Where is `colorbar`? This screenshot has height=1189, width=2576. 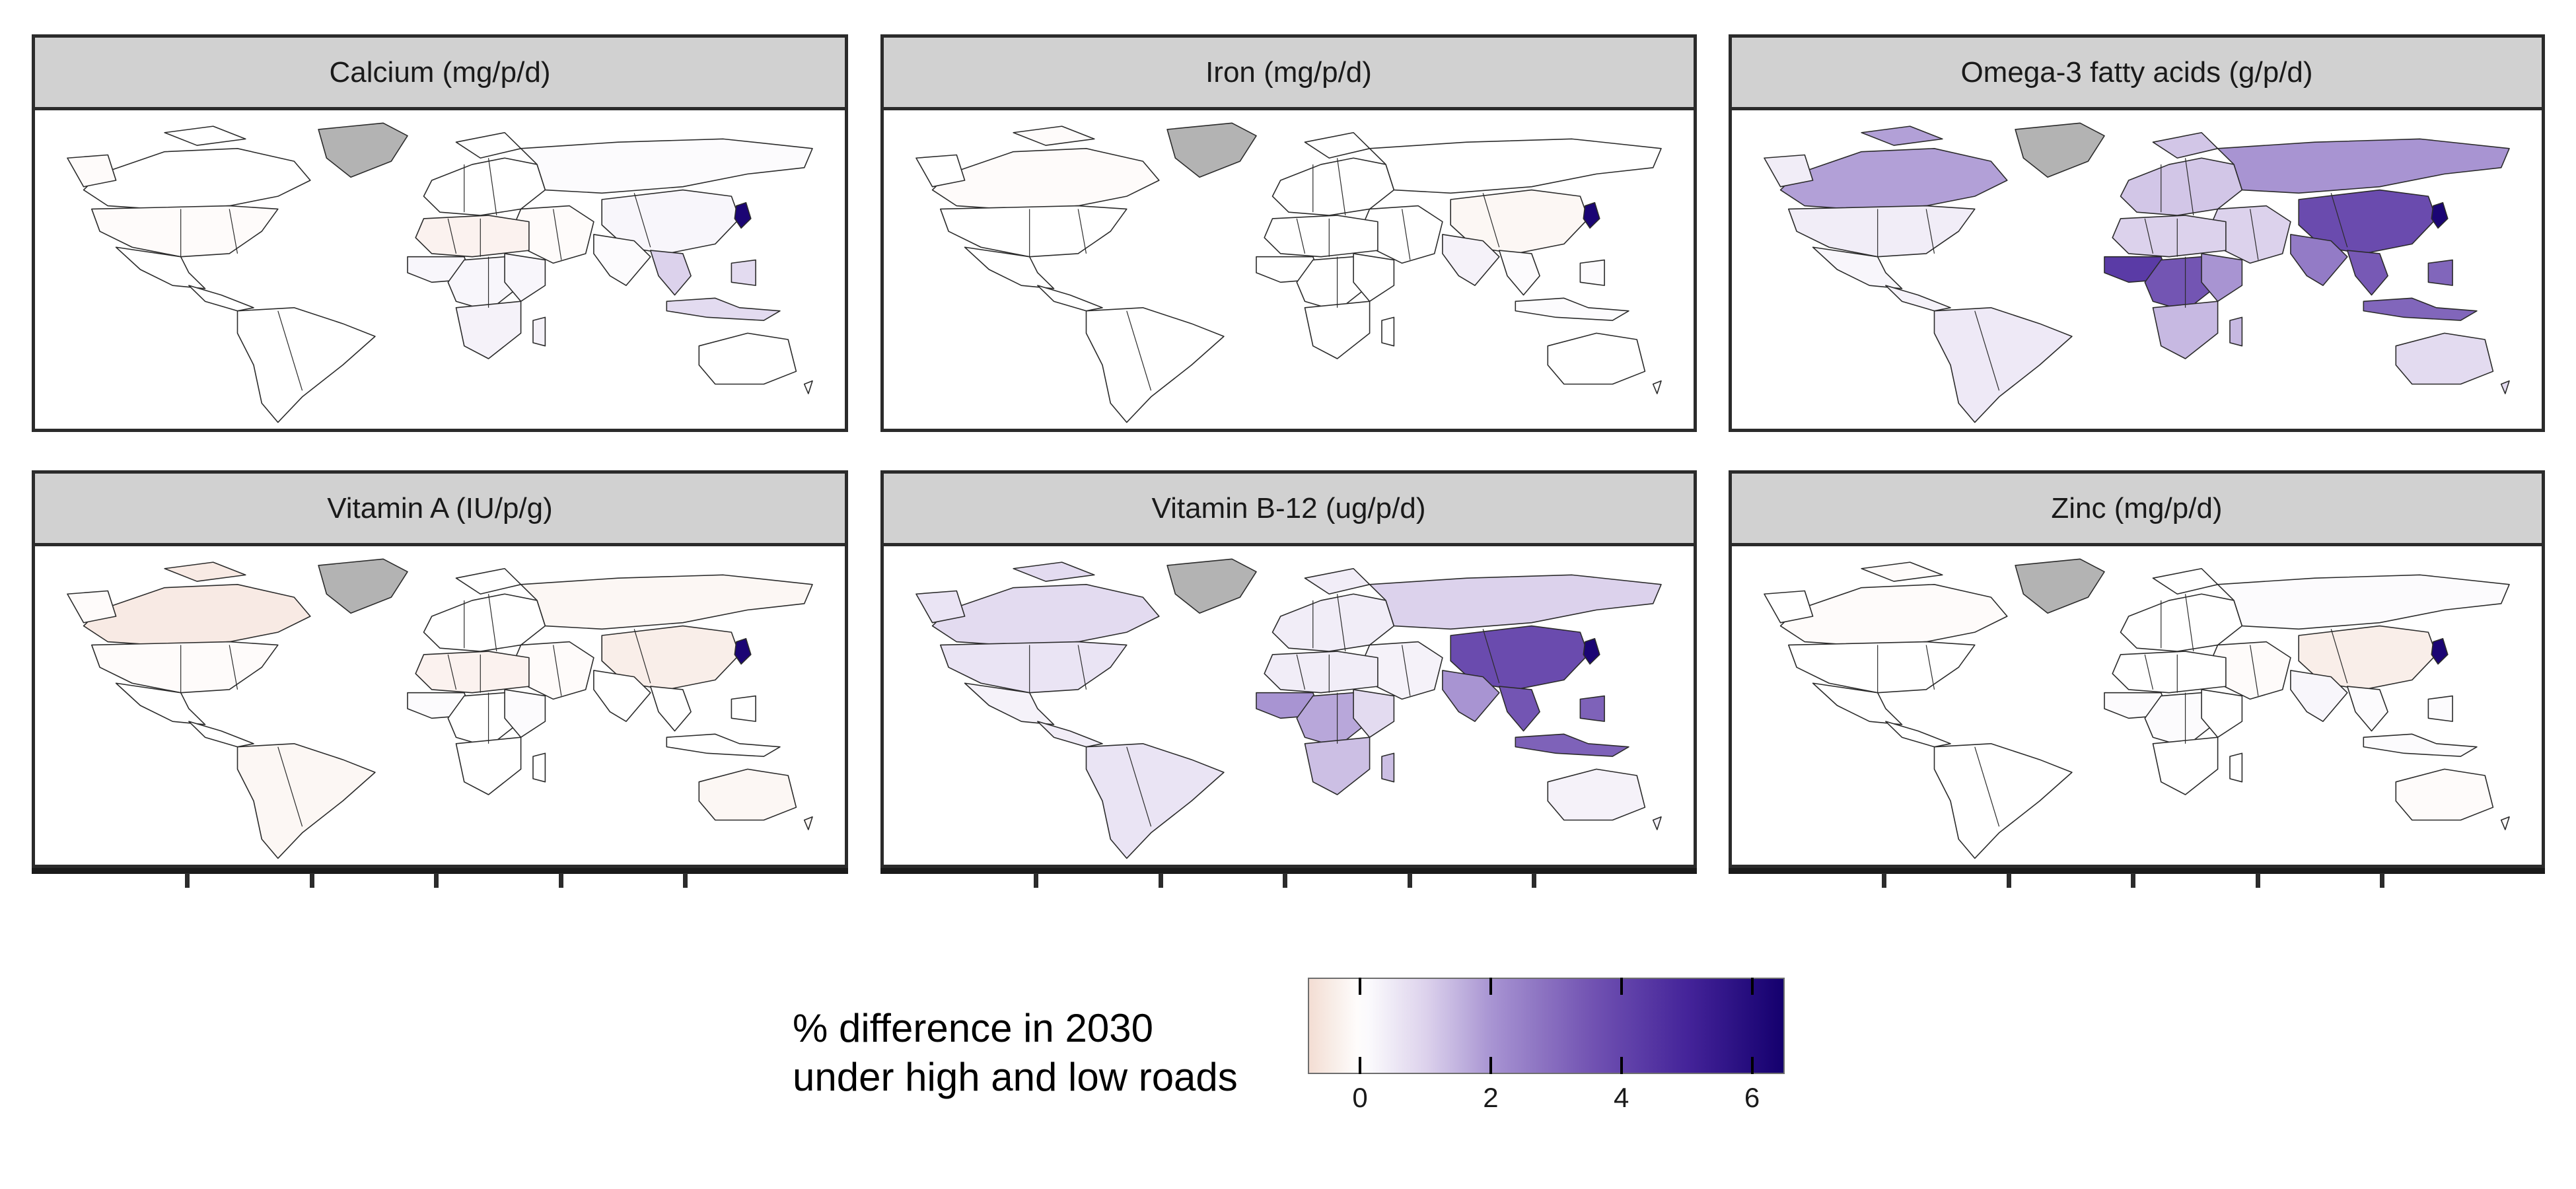 colorbar is located at coordinates (1547, 1026).